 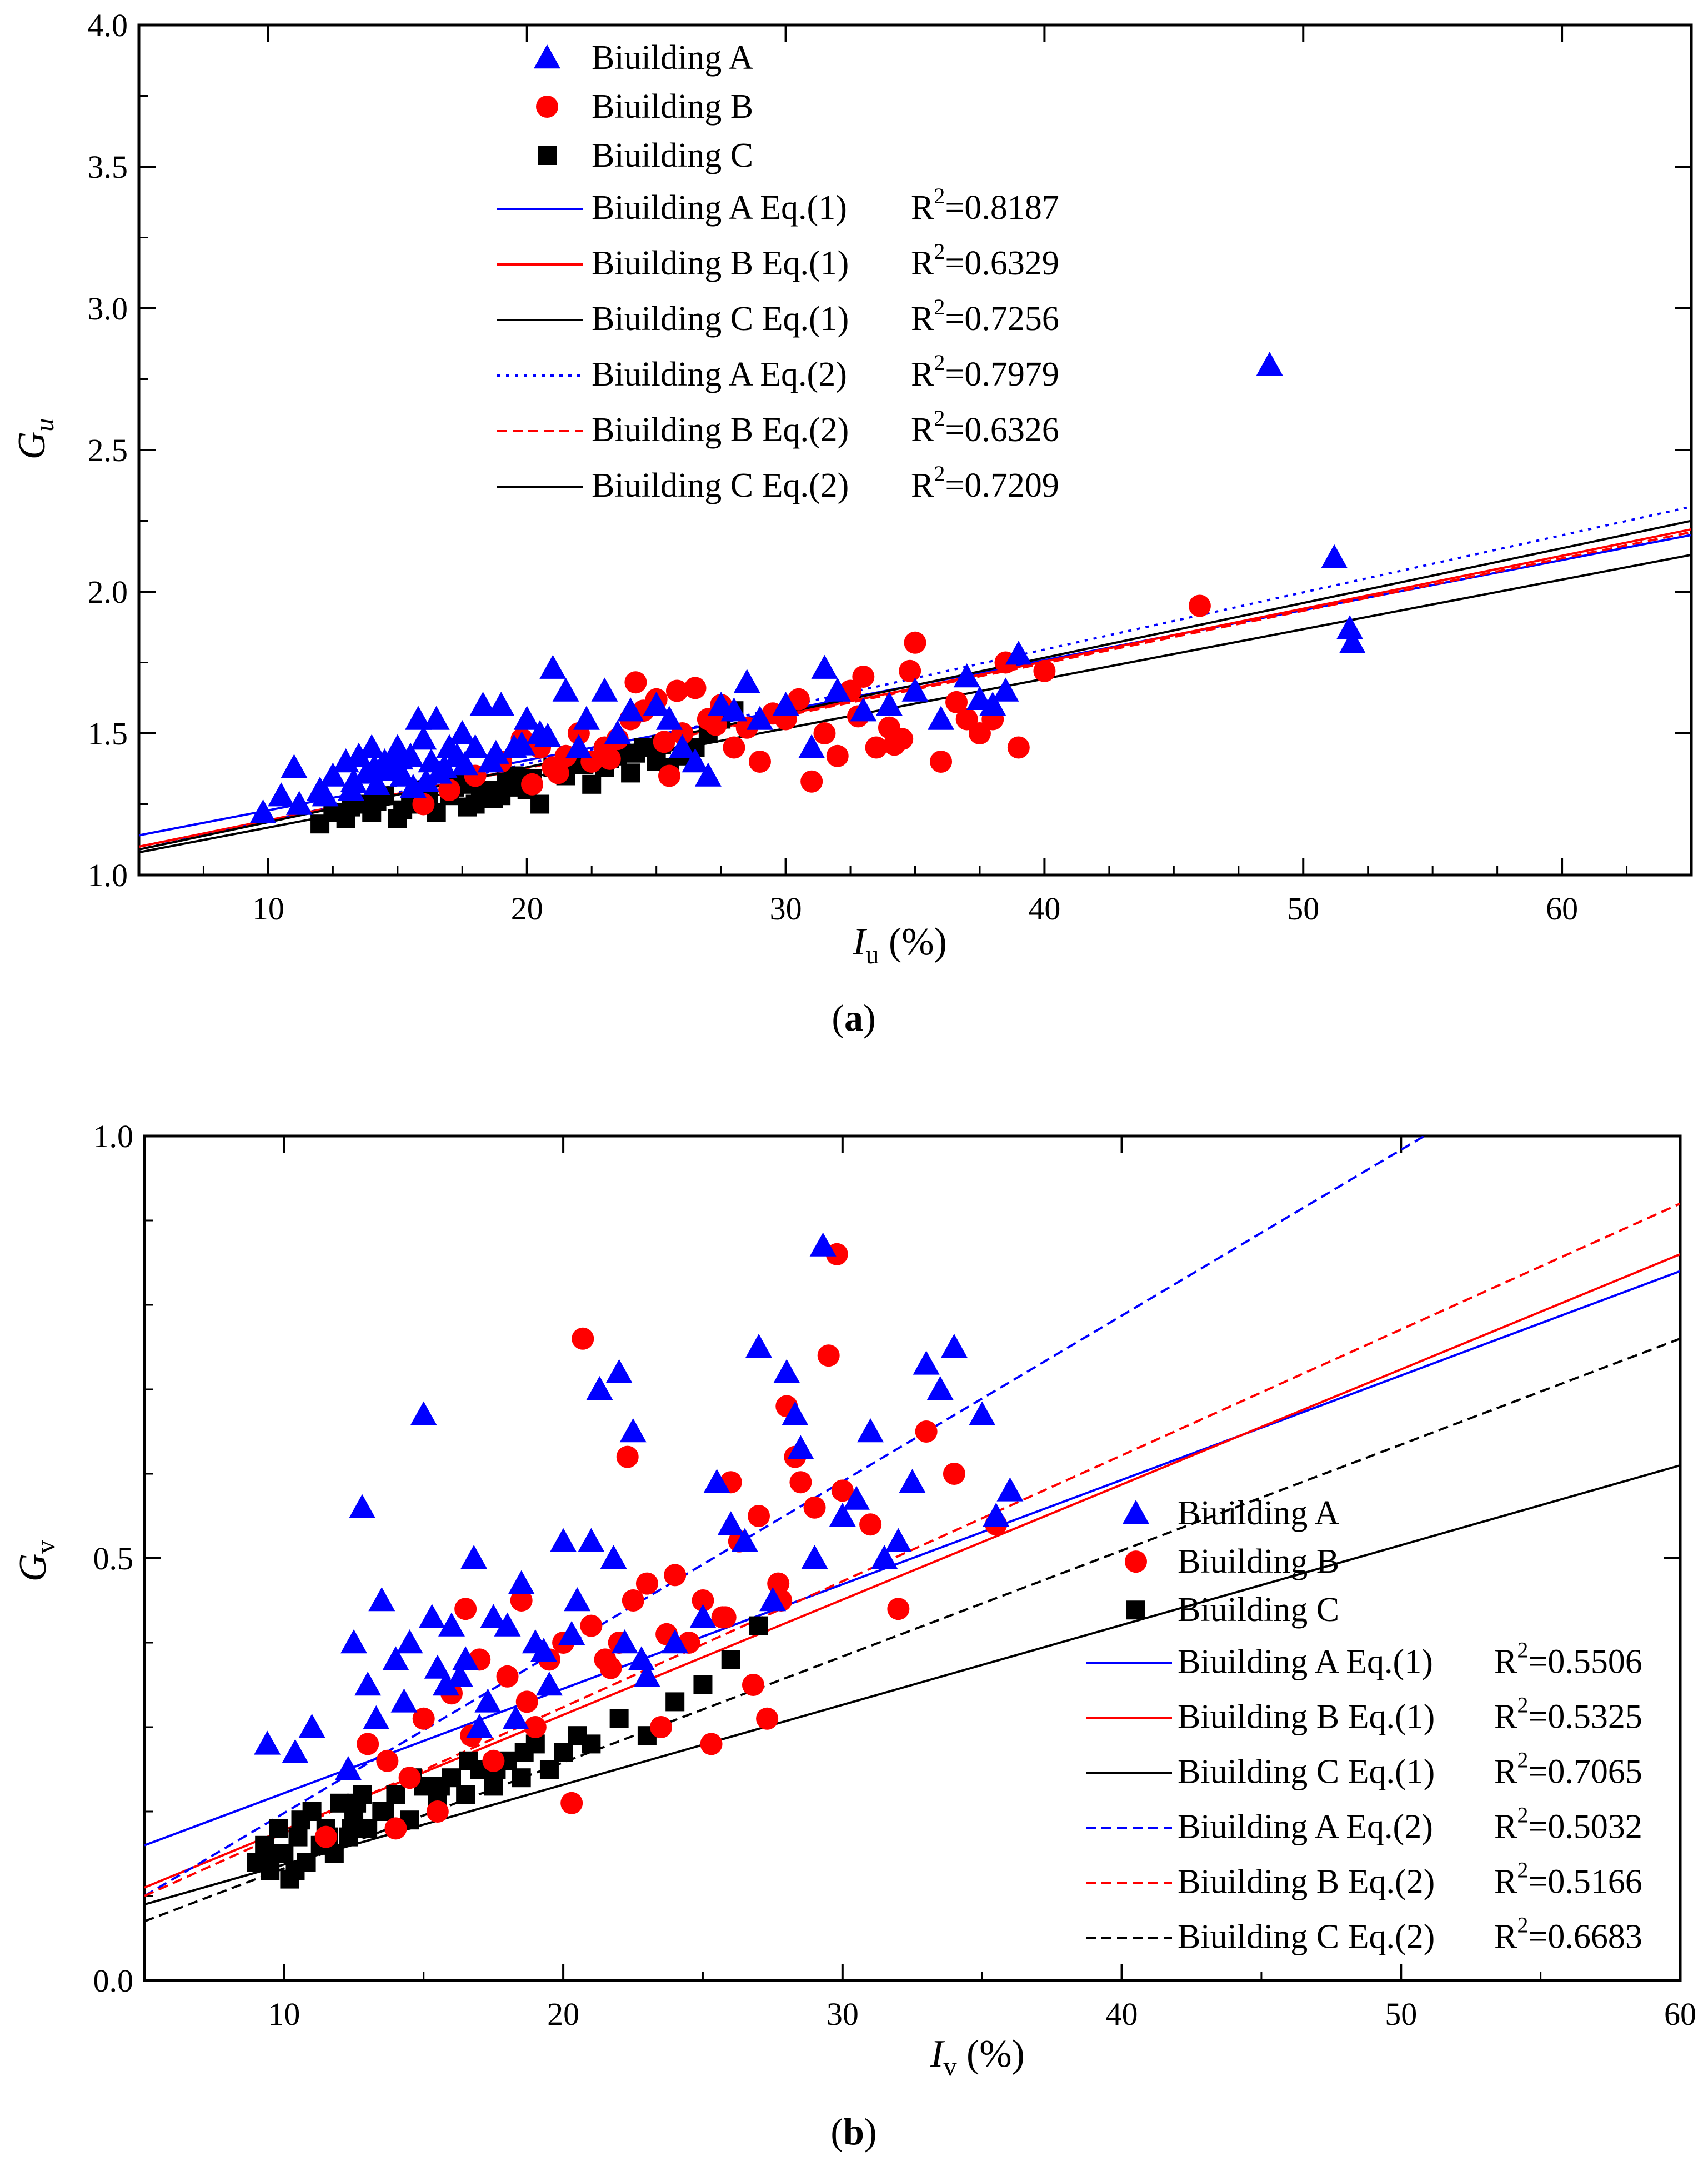 What do you see at coordinates (1680, 2014) in the screenshot?
I see `x-tick-label-b: 60` at bounding box center [1680, 2014].